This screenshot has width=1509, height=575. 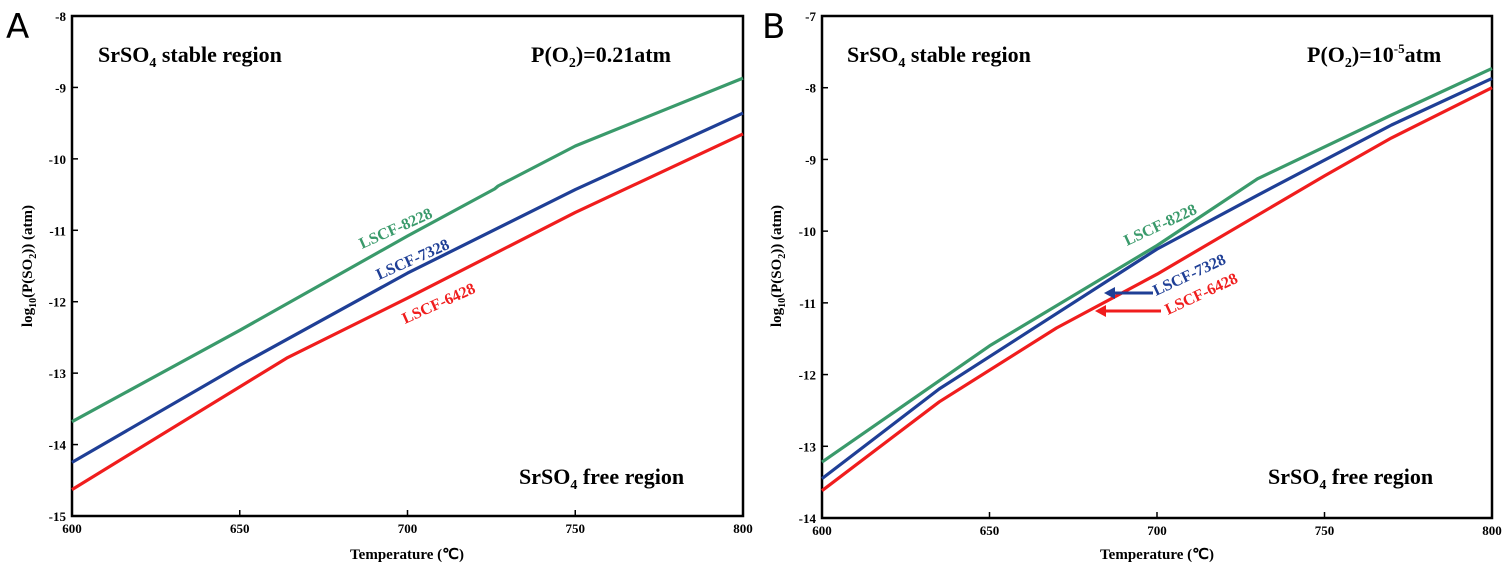 I want to click on panel-a-y-tick-label: -9, so click(x=60, y=87).